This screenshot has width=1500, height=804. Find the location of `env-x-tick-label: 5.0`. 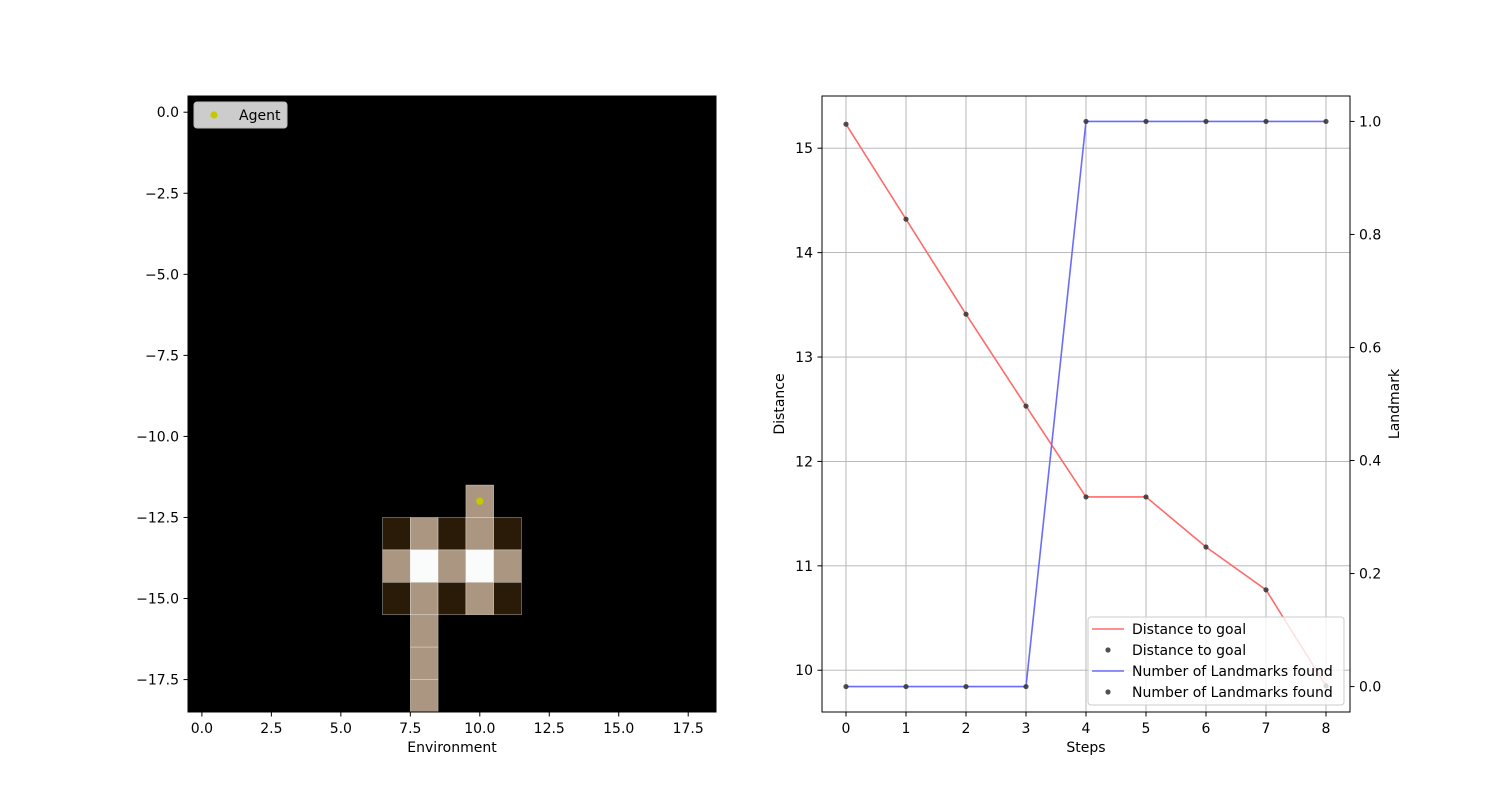

env-x-tick-label: 5.0 is located at coordinates (341, 729).